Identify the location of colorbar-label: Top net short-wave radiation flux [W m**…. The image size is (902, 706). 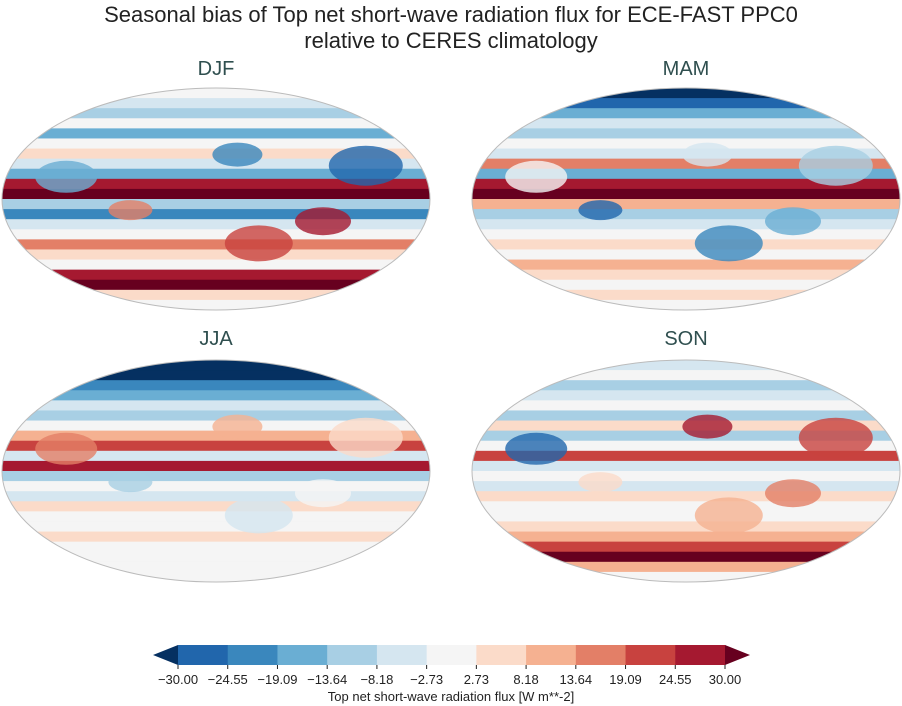
(451, 696).